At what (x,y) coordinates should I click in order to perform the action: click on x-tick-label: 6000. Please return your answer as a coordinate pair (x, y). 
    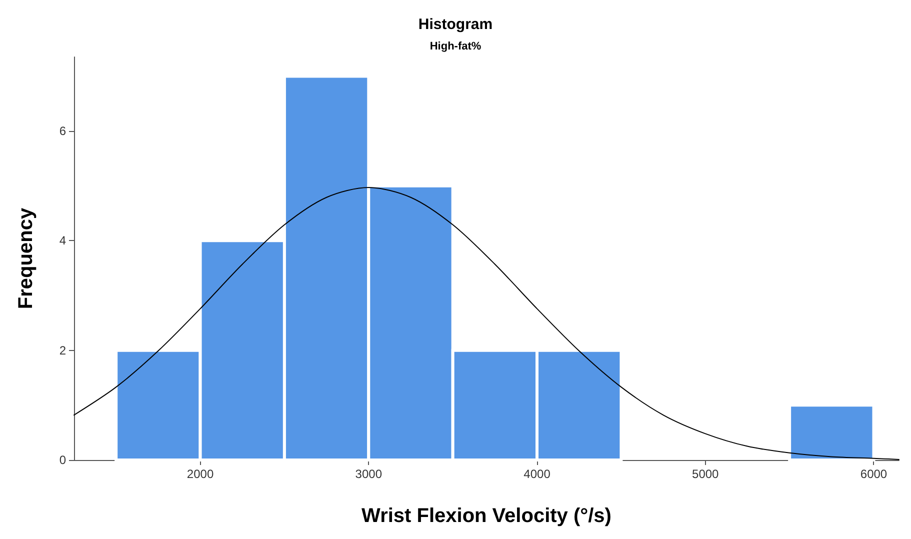
    Looking at the image, I should click on (874, 474).